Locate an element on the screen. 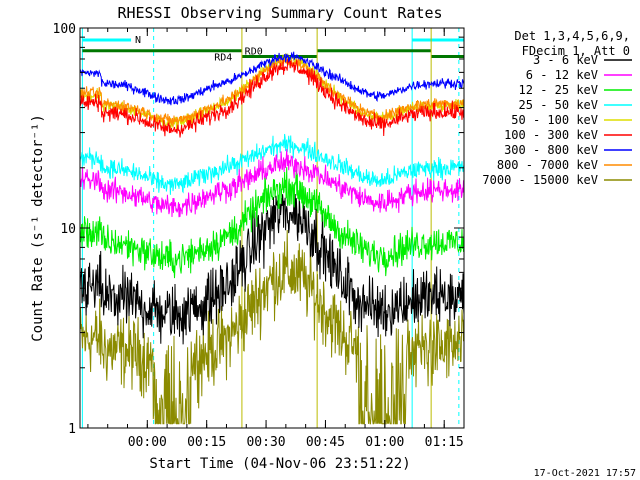  x-tick-label: 00:15 is located at coordinates (206, 442).